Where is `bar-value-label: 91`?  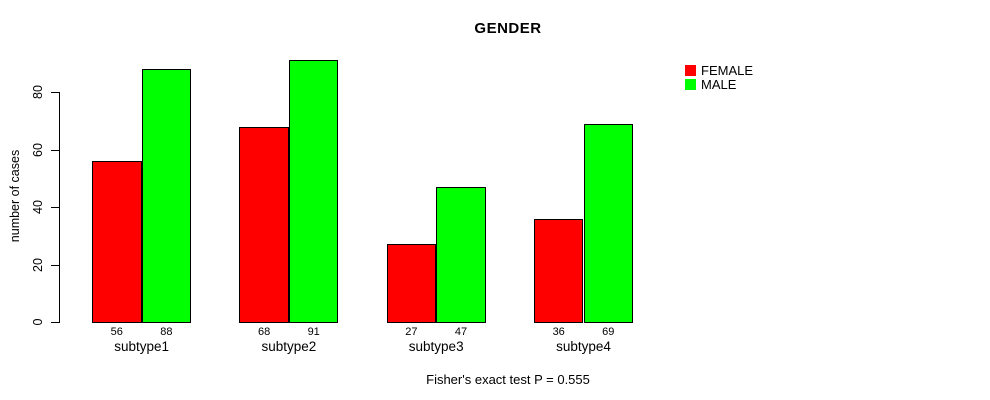 bar-value-label: 91 is located at coordinates (313, 332).